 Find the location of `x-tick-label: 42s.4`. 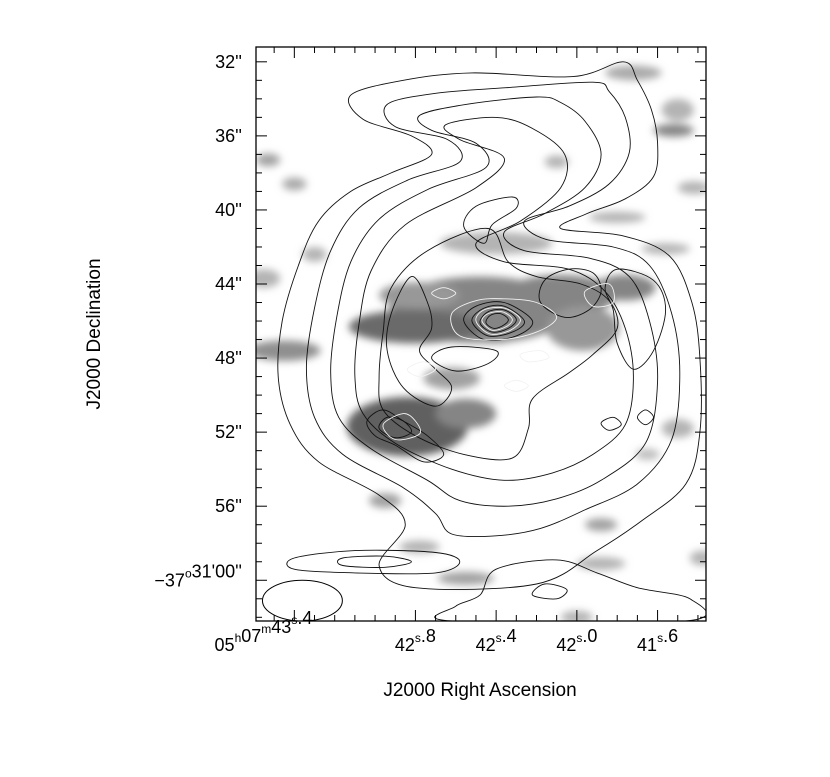

x-tick-label: 42s.4 is located at coordinates (496, 640).